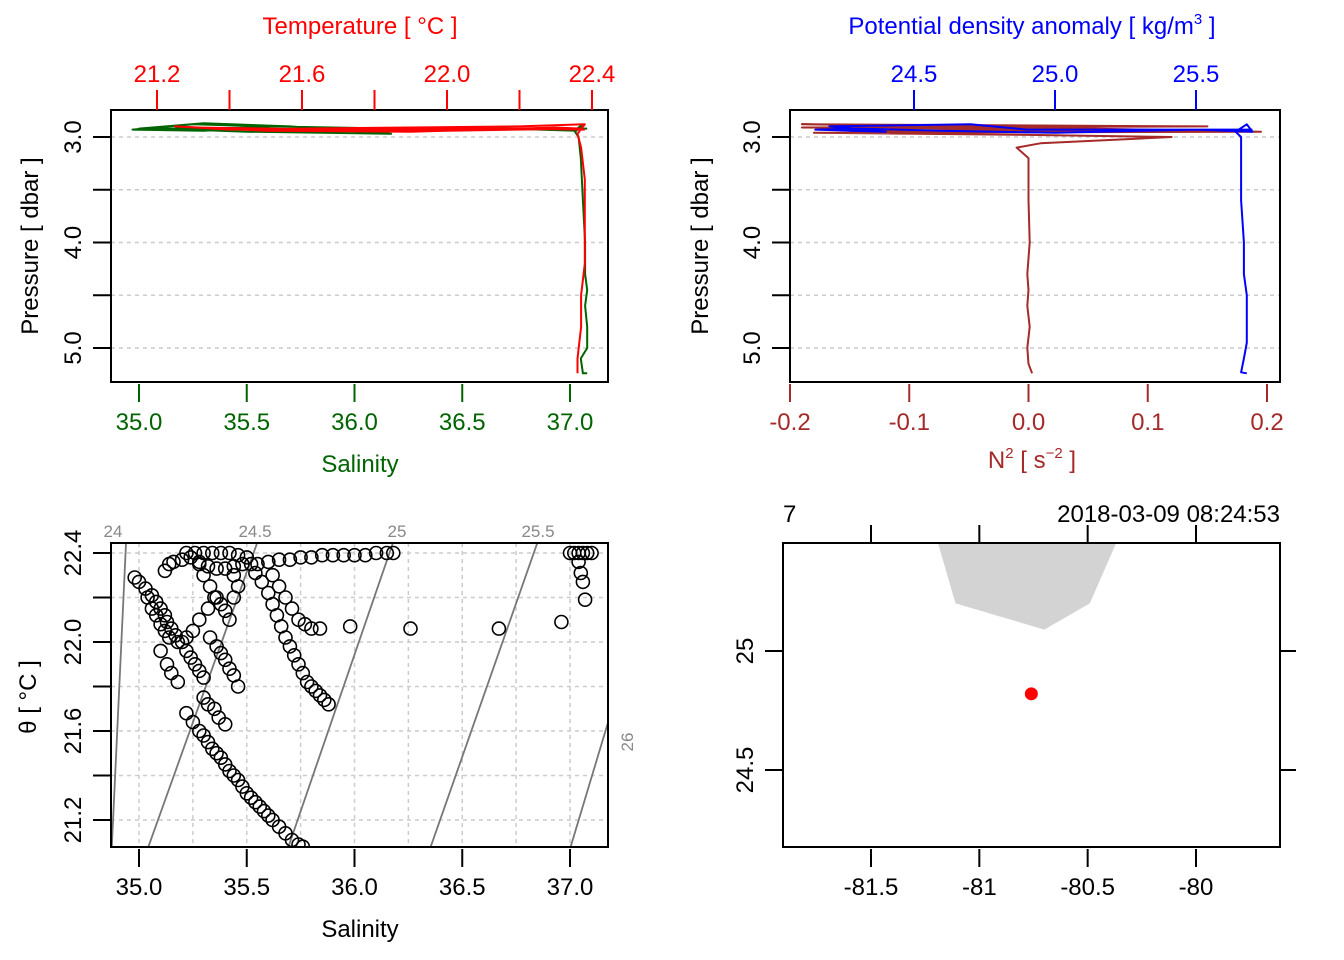 The width and height of the screenshot is (1344, 960). Describe the element at coordinates (380, 248) in the screenshot. I see `series-line-temperature` at that location.